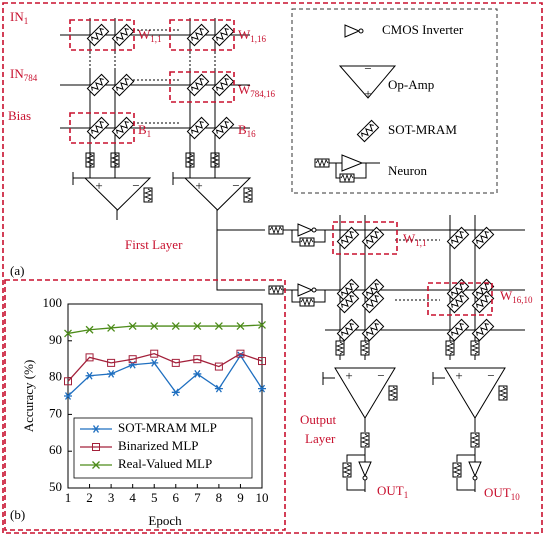 This screenshot has width=546, height=537. Describe the element at coordinates (240, 497) in the screenshot. I see `x-tick-label: 9` at that location.